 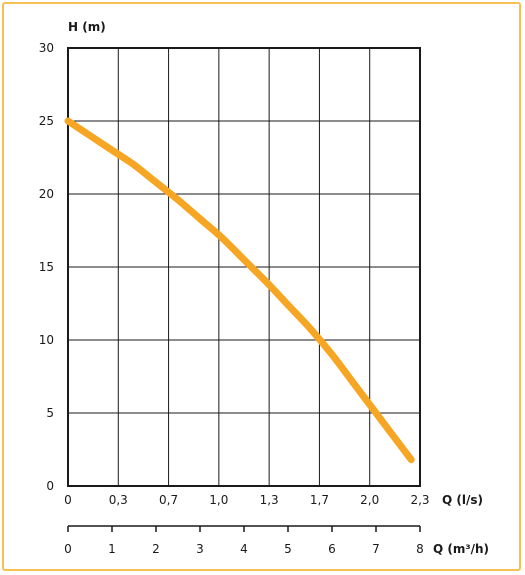 I want to click on y-tick-label: 15, so click(x=46, y=267).